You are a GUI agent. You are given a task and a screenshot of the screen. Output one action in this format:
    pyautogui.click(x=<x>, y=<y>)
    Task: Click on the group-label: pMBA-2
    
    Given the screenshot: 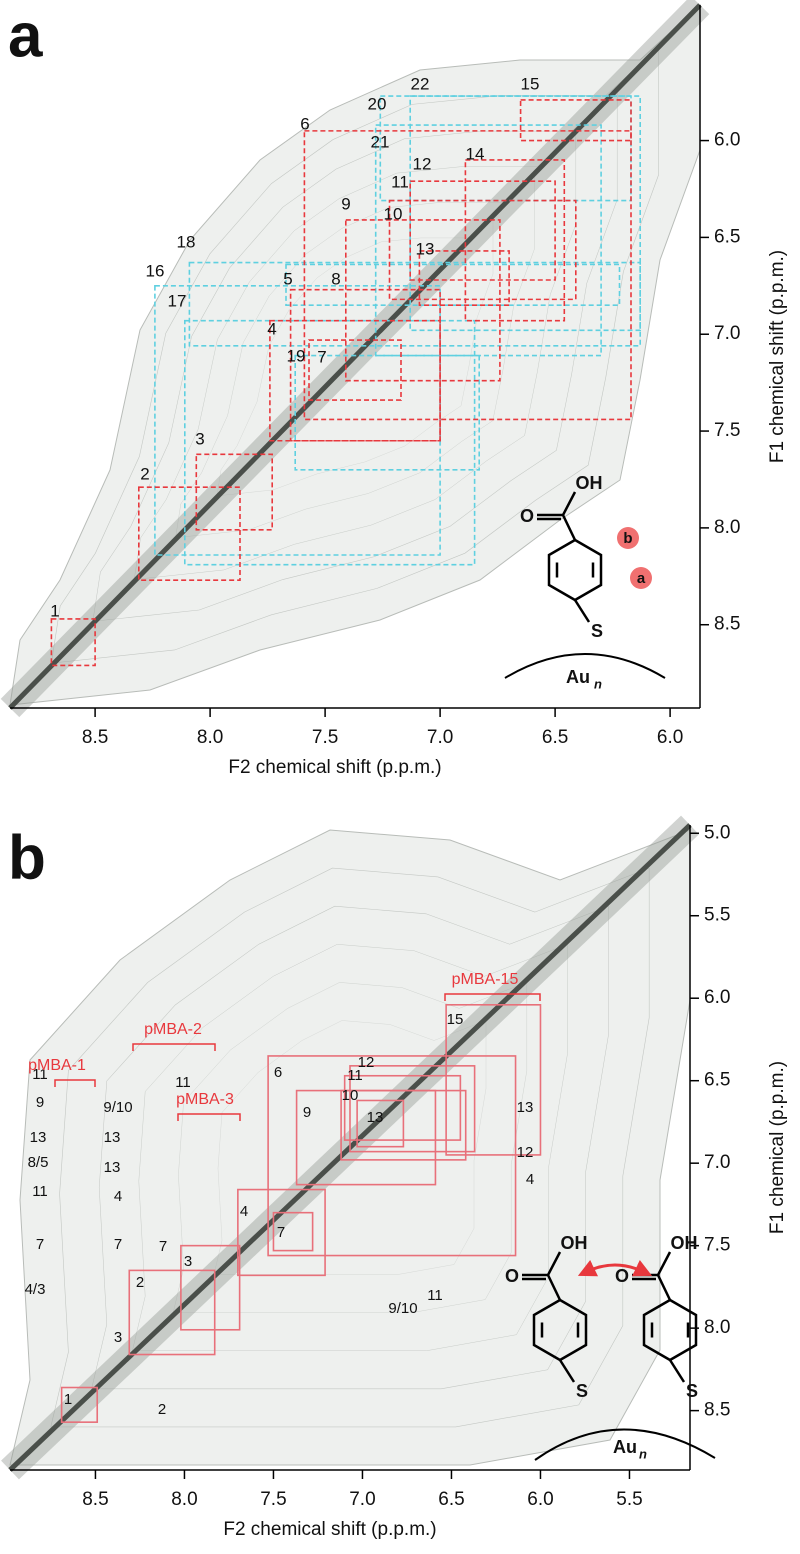 What is the action you would take?
    pyautogui.click(x=173, y=1029)
    